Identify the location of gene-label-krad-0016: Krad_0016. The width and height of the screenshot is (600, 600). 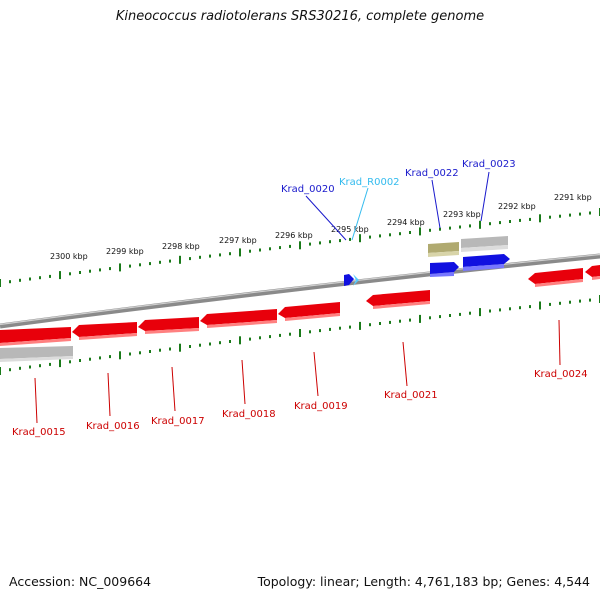
(113, 426).